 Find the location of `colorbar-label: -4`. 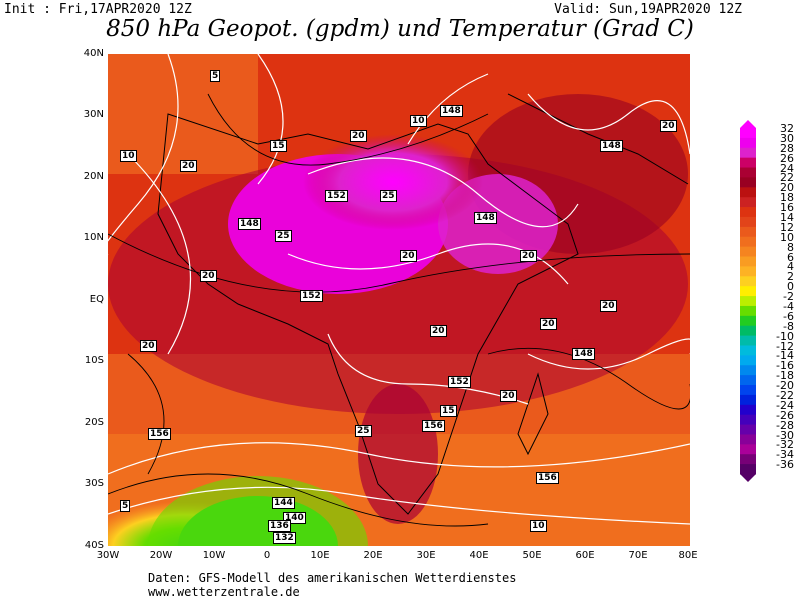

colorbar-label: -4 is located at coordinates (788, 306).